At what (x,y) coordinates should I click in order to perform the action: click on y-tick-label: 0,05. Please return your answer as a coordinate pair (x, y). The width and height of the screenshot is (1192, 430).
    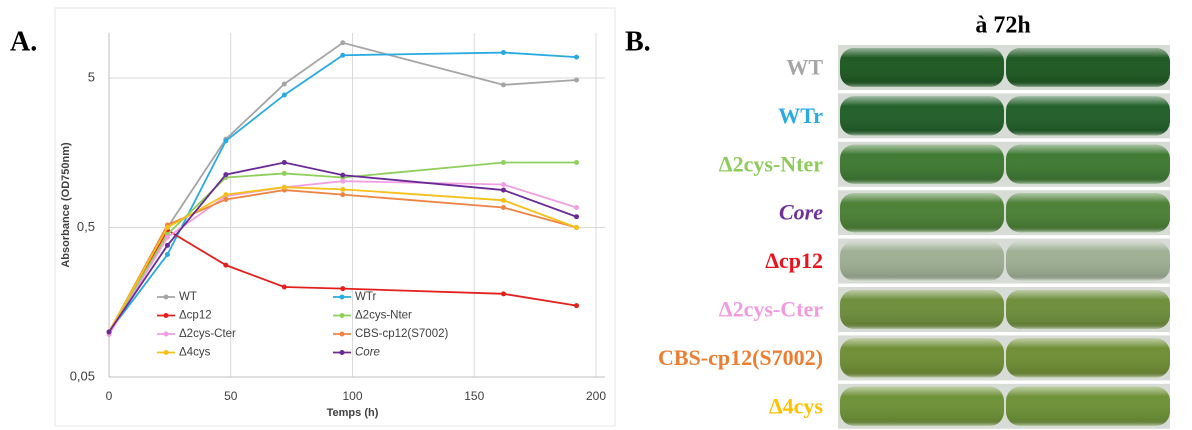
    Looking at the image, I should click on (82, 375).